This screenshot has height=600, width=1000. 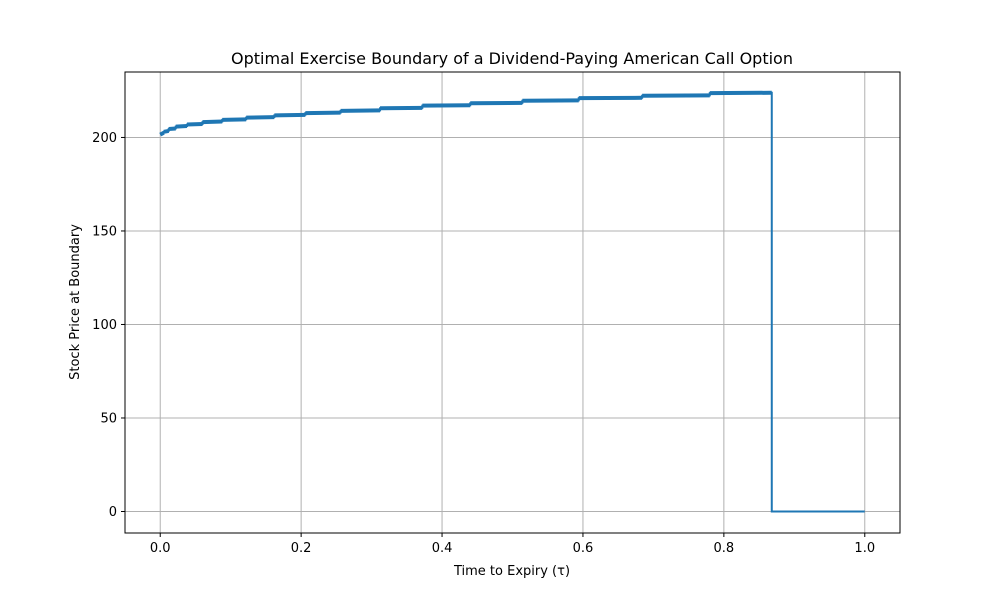 I want to click on x-tick-label: 0.8, so click(x=724, y=548).